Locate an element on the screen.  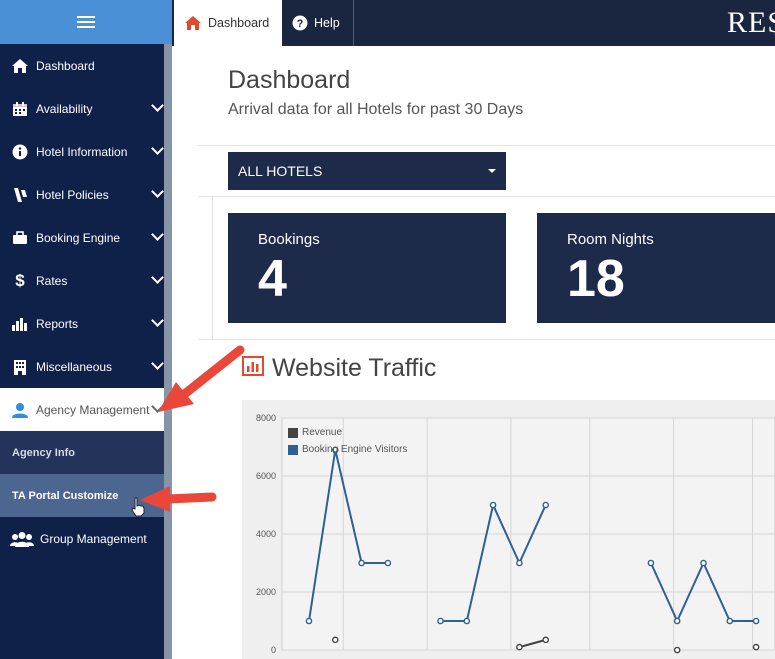
legend-label: Revenue is located at coordinates (322, 432).